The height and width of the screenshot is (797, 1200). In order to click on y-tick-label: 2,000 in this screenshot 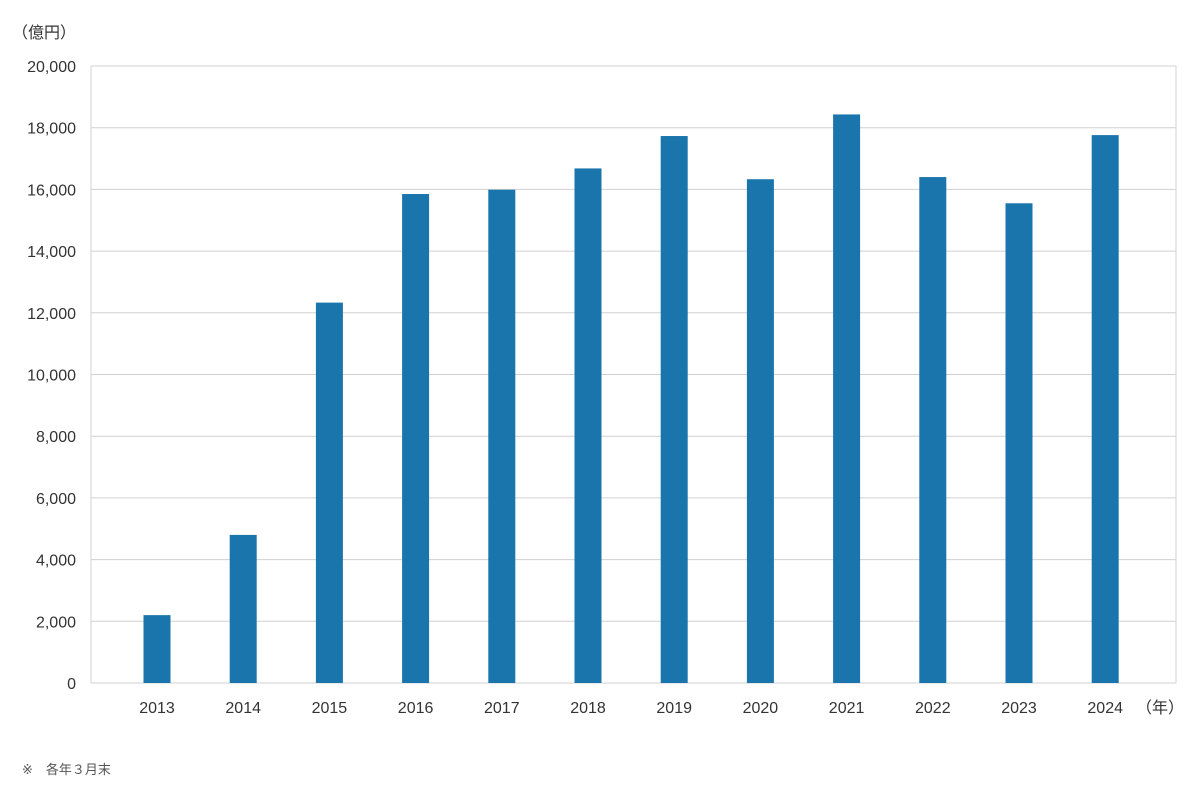, I will do `click(56, 622)`.